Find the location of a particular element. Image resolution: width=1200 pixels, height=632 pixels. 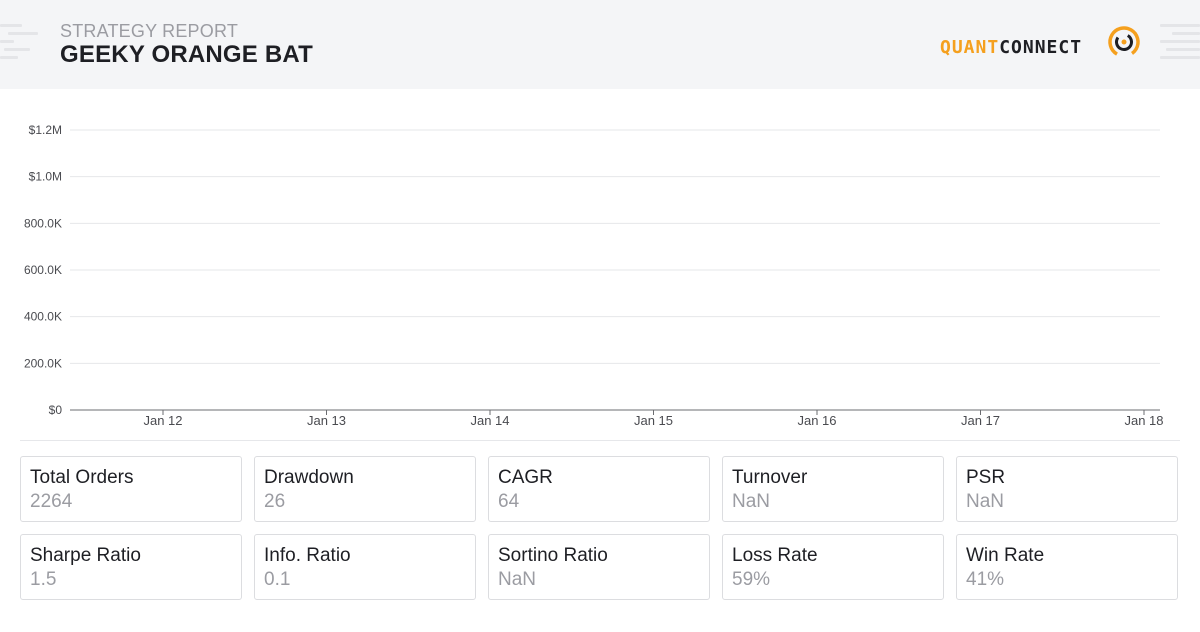

stat-value: 2264 is located at coordinates (51, 501).